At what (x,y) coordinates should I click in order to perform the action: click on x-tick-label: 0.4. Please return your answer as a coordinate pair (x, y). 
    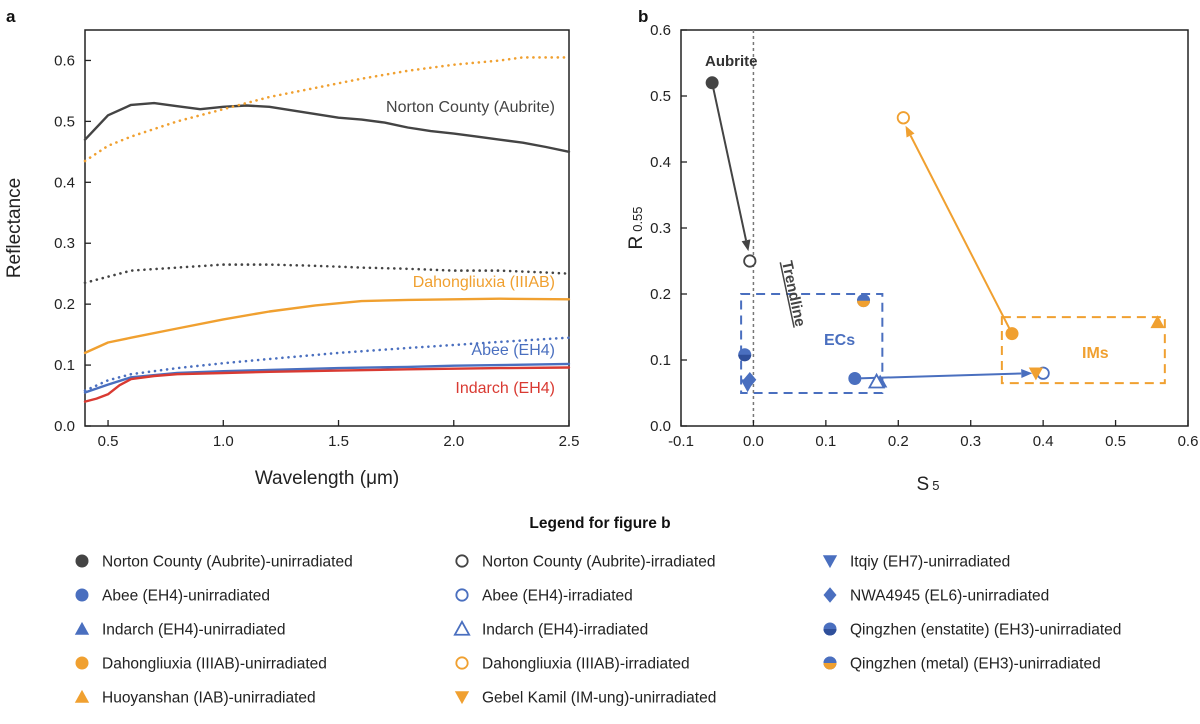
    Looking at the image, I should click on (1043, 441).